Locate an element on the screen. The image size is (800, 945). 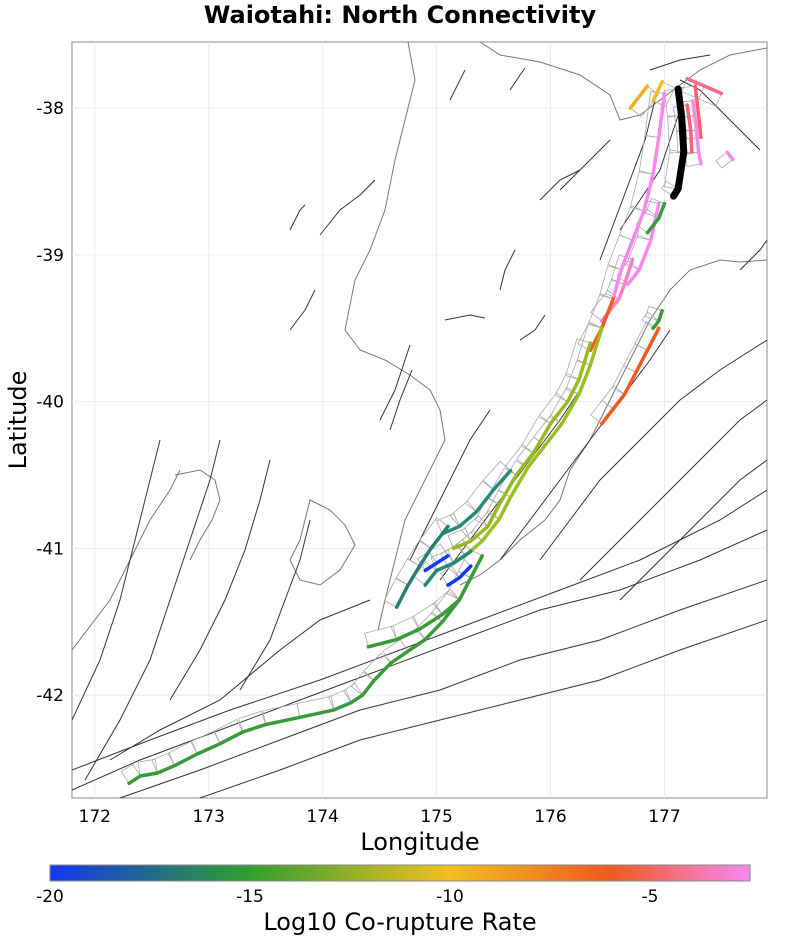
x-tick-label: 177 is located at coordinates (664, 817).